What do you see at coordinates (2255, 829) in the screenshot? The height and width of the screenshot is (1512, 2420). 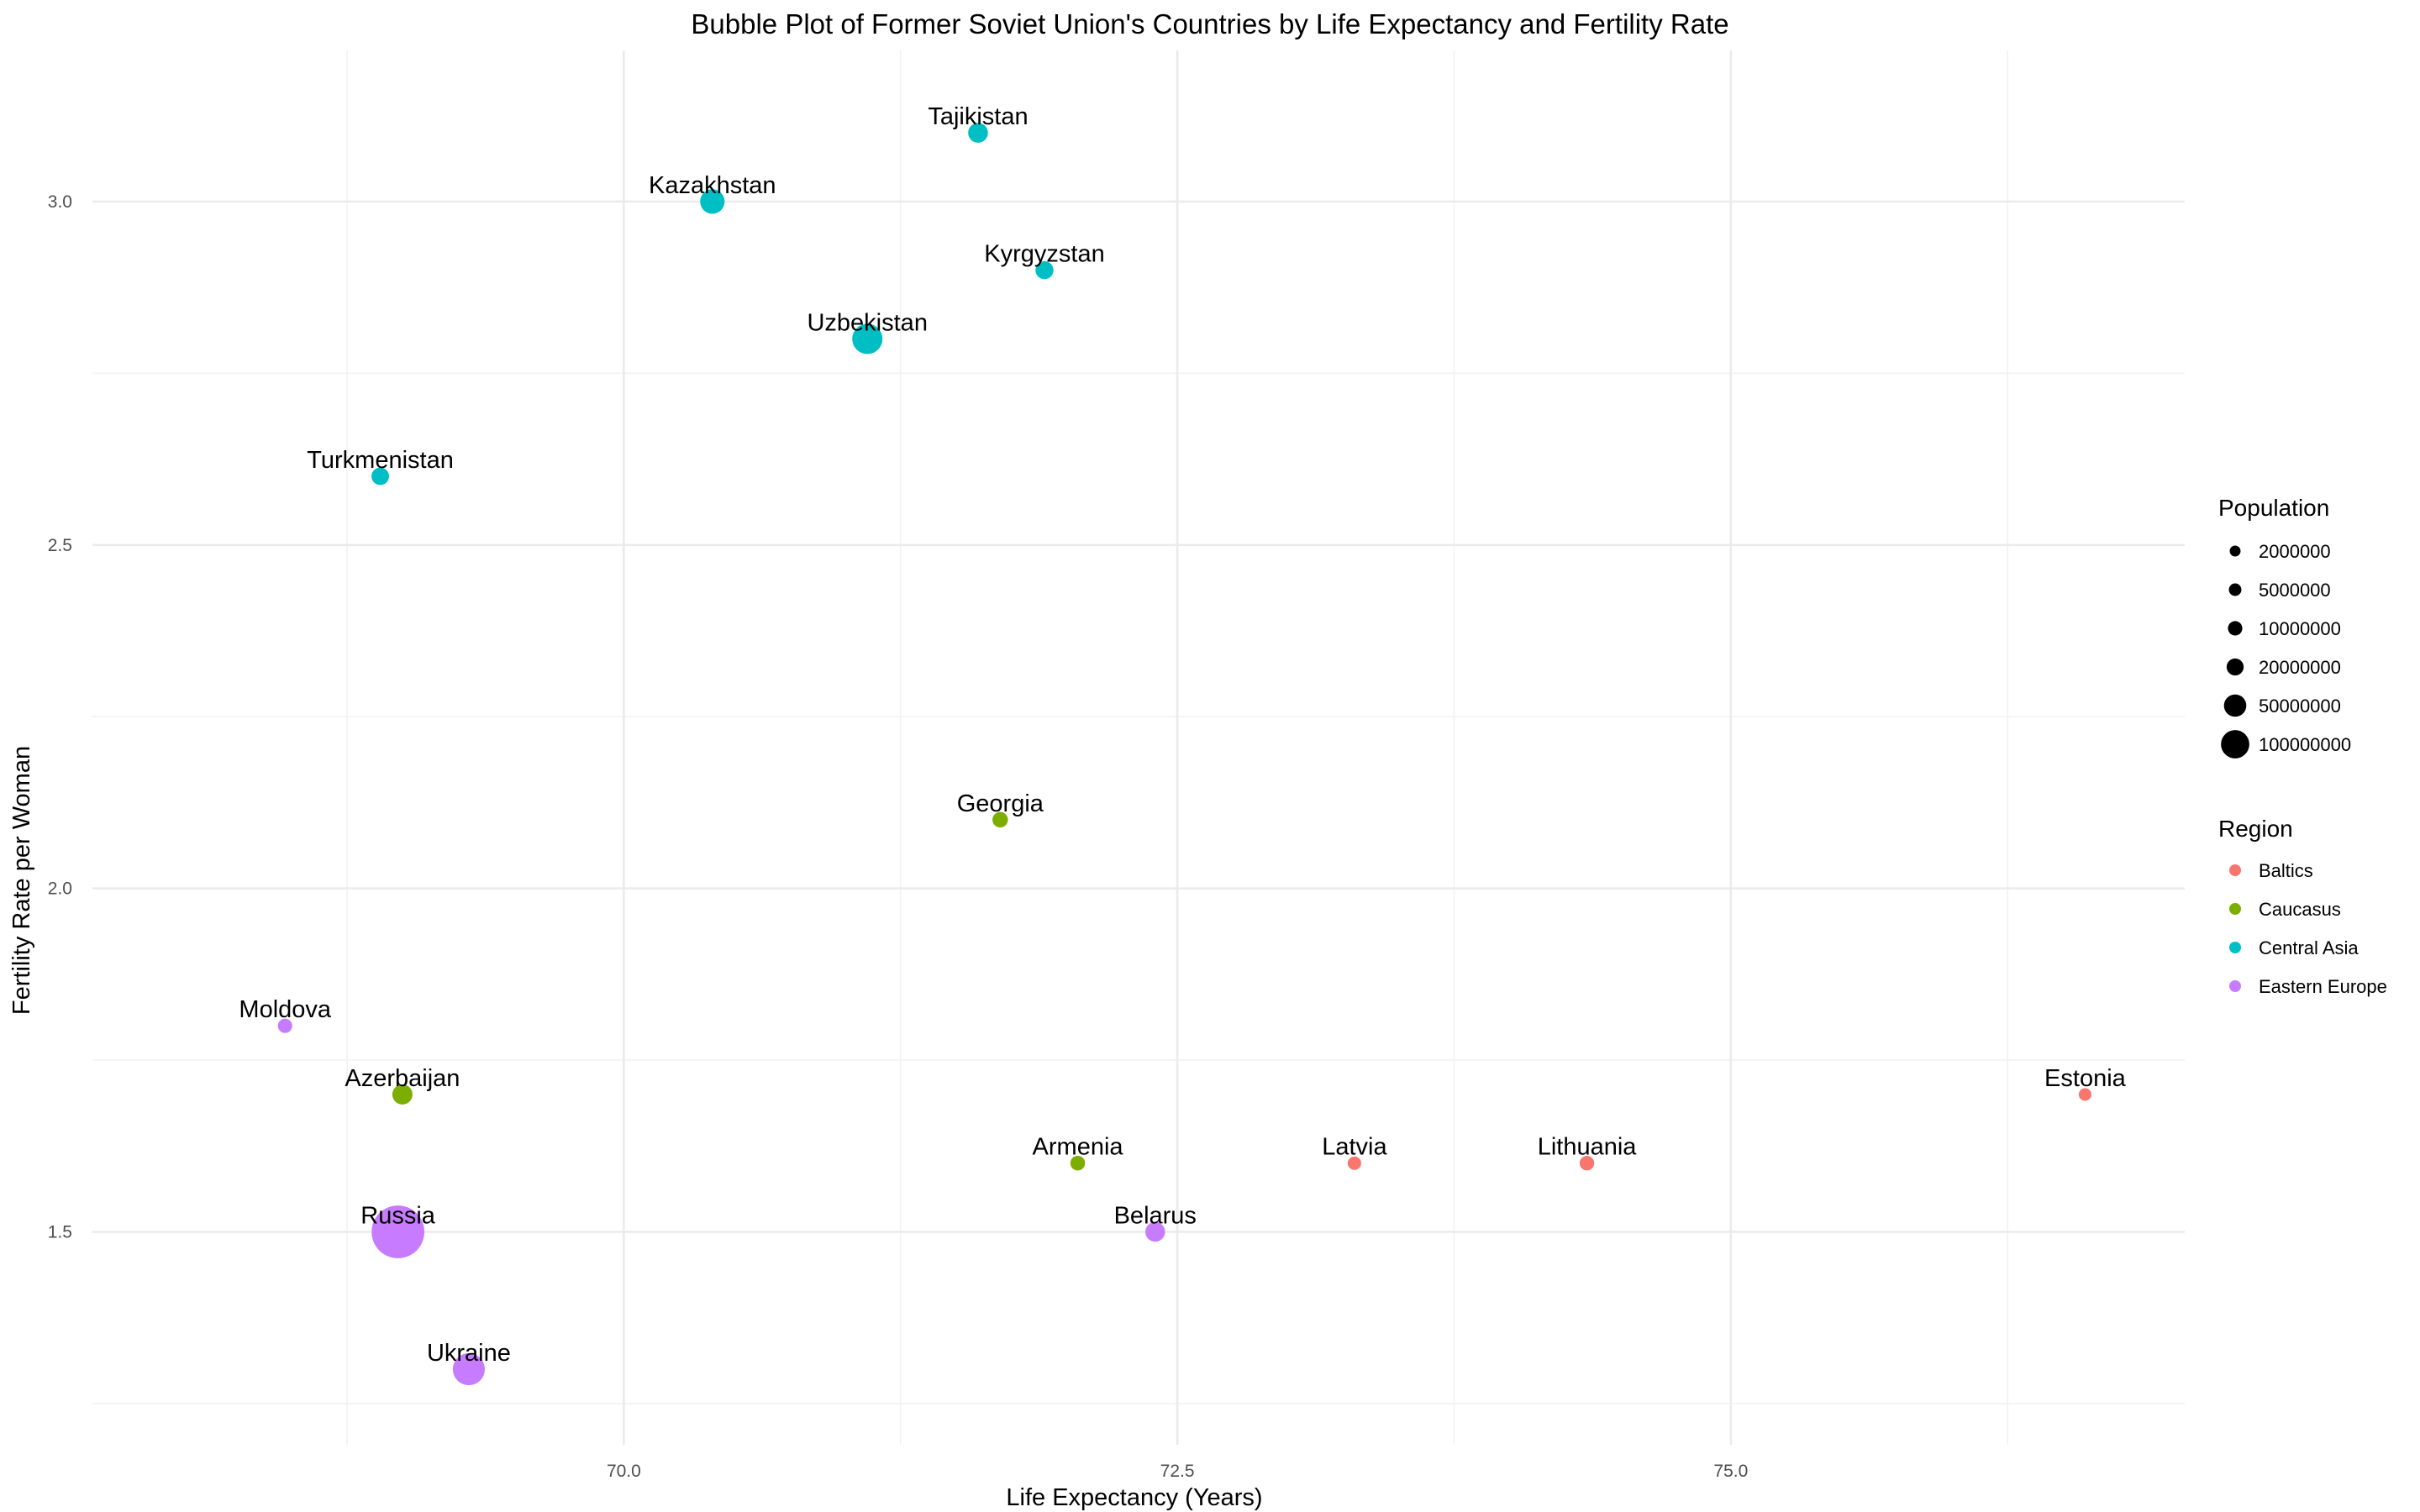 I see `region-legend-title: Region` at bounding box center [2255, 829].